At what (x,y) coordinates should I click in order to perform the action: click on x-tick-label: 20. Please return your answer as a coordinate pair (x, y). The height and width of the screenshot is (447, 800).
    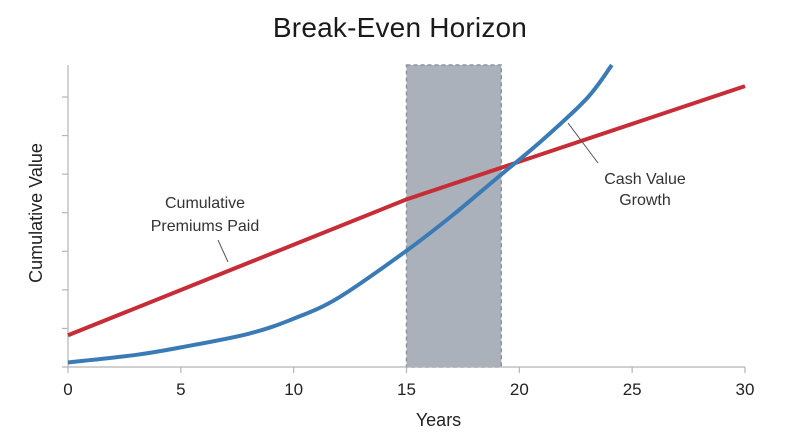
    Looking at the image, I should click on (519, 389).